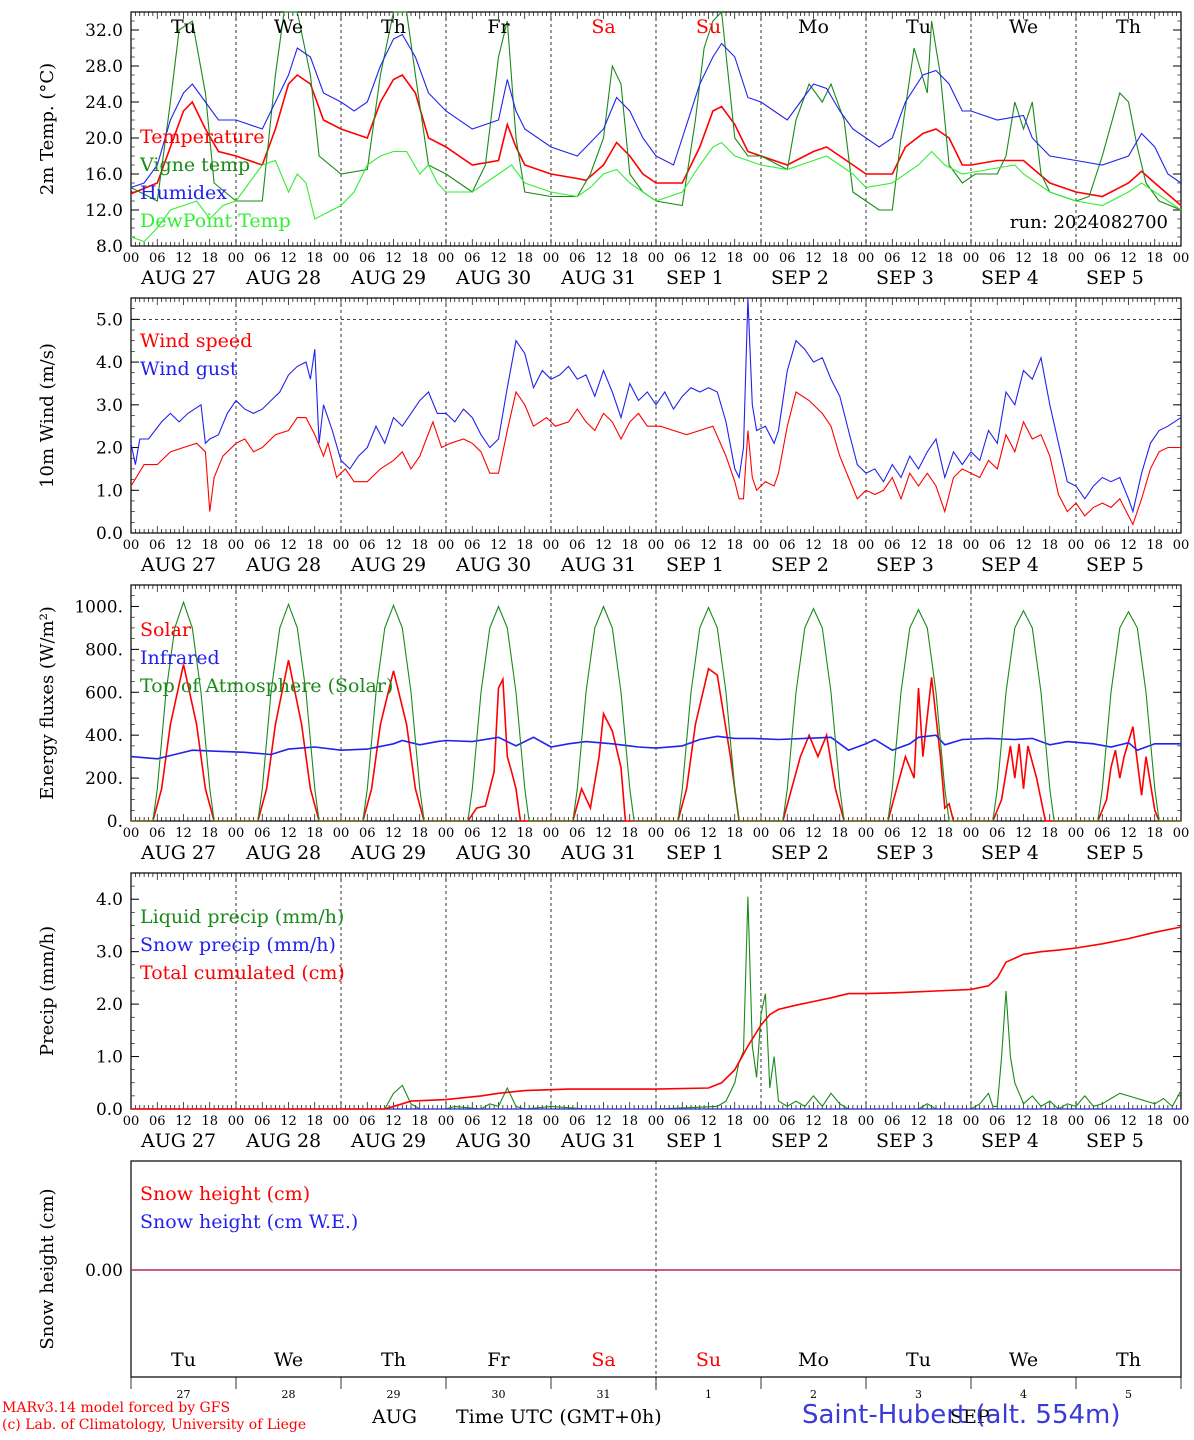 The image size is (1194, 1440). I want to click on y-tick-label: 20.0, so click(104, 139).